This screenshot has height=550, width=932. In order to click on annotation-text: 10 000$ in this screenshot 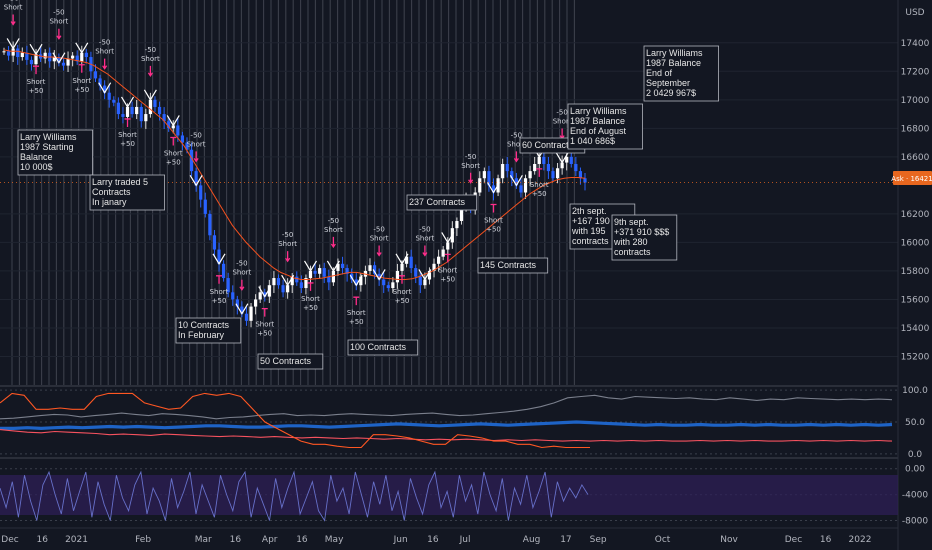, I will do `click(36, 167)`.